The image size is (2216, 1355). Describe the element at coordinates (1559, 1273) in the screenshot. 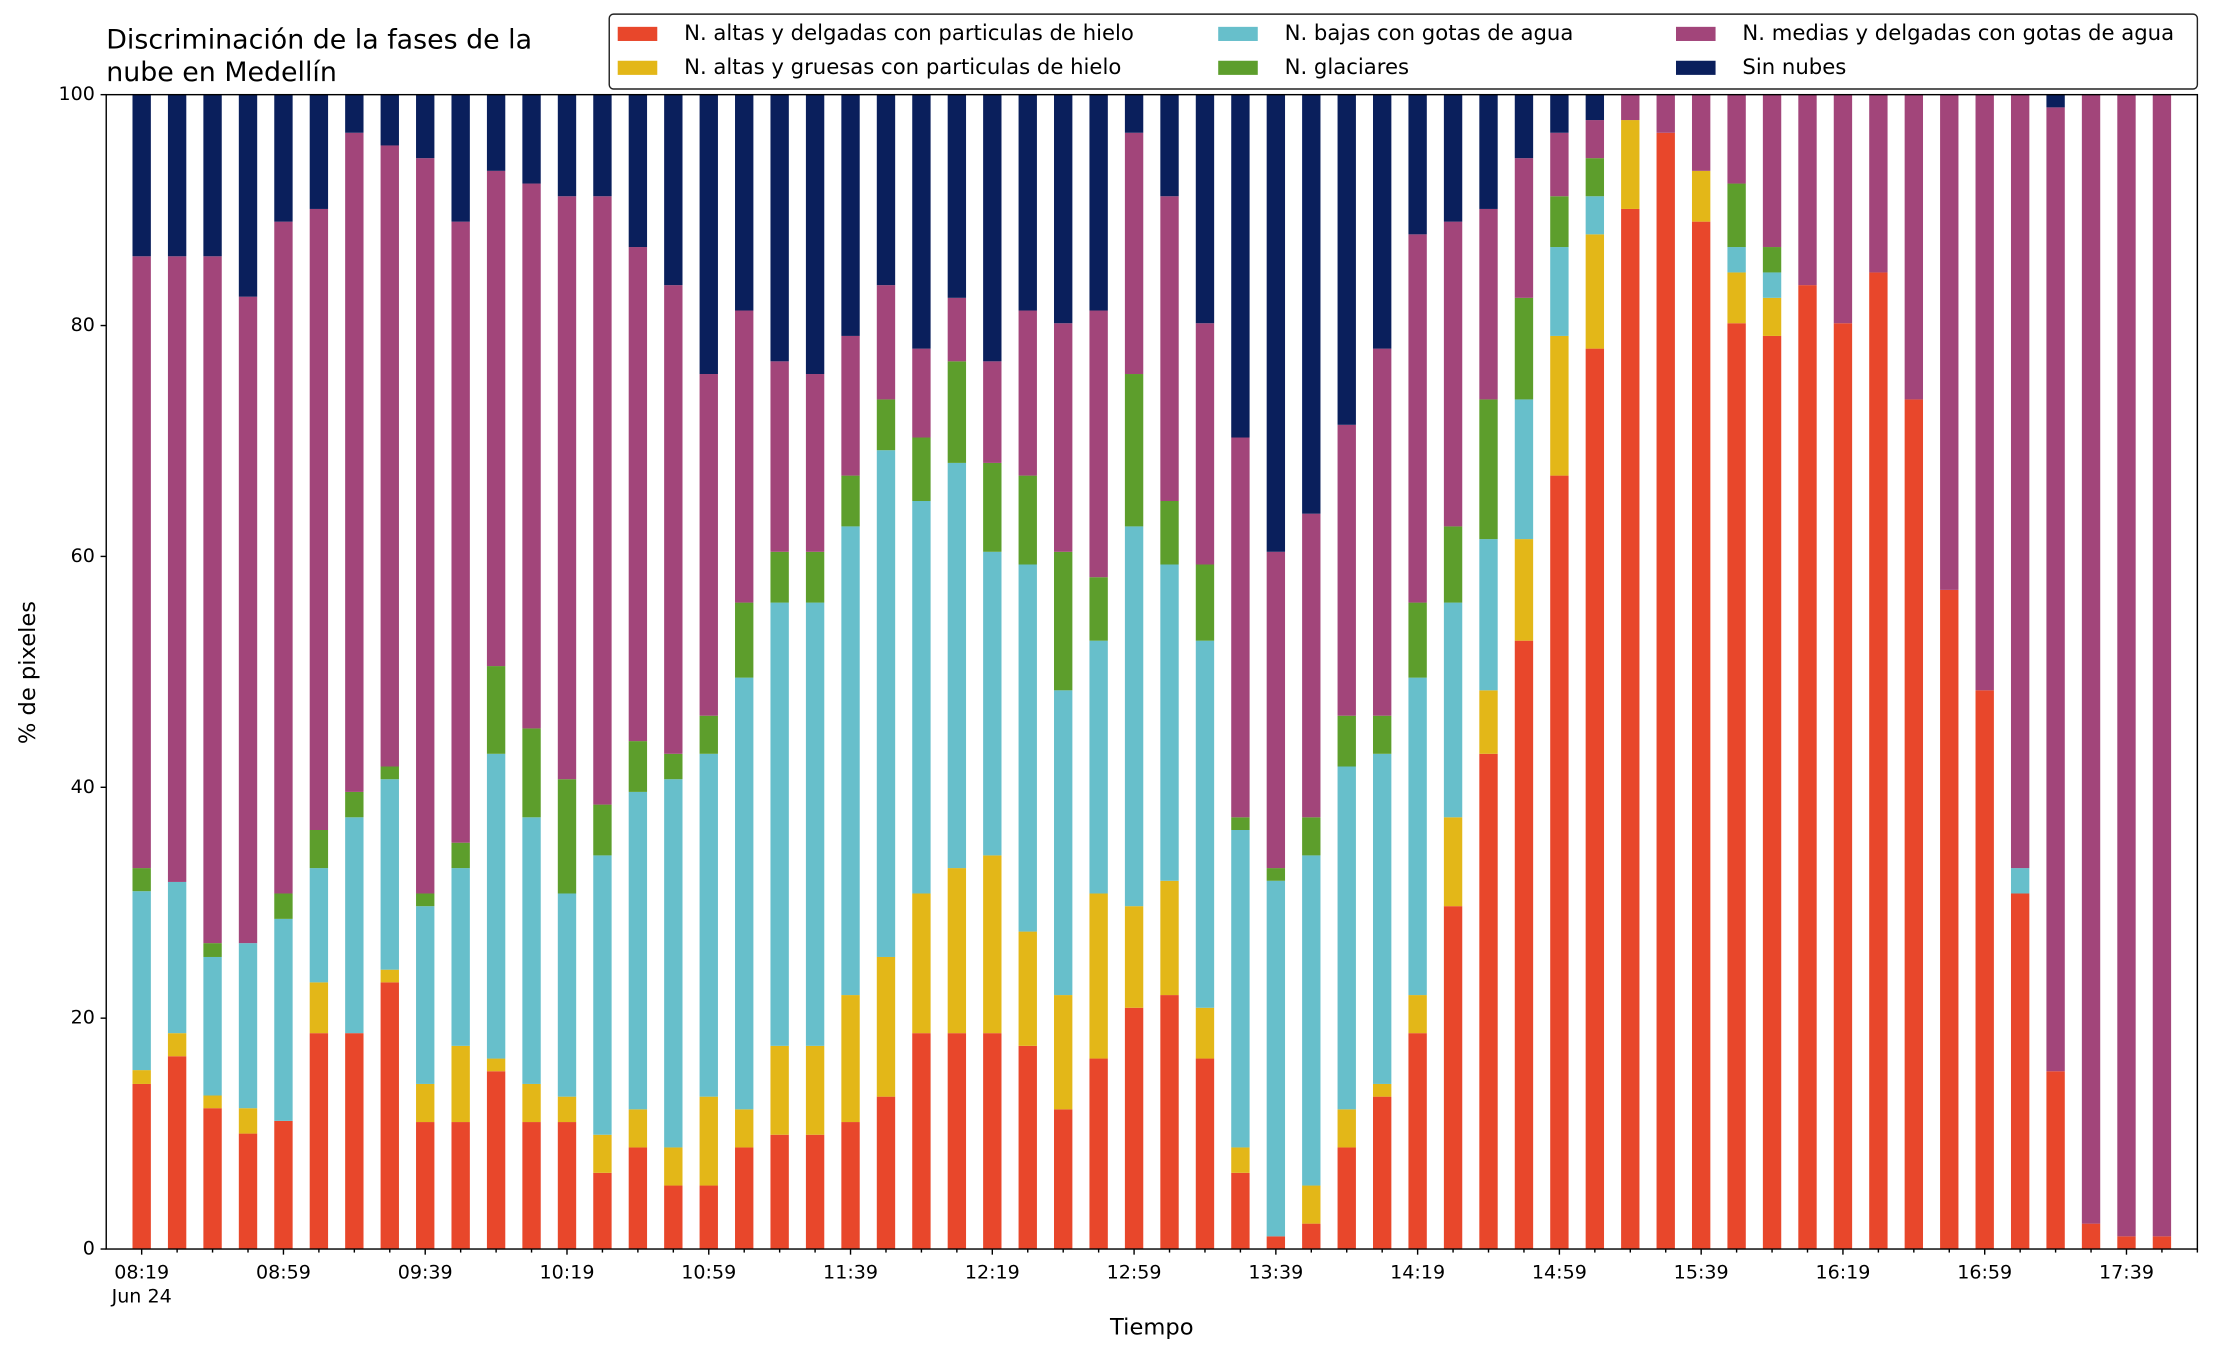

I see `x-tick-label: 14:59` at that location.